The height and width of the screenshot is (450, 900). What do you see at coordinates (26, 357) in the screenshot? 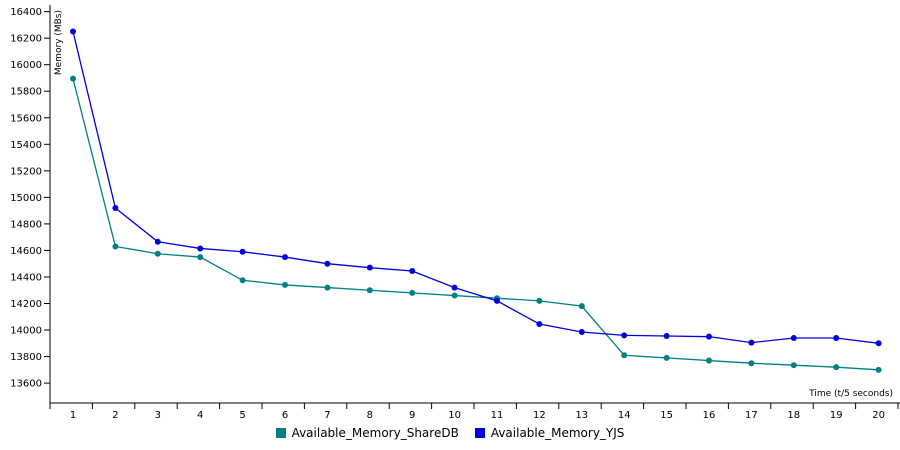
I see `y-tick-label: 13800` at bounding box center [26, 357].